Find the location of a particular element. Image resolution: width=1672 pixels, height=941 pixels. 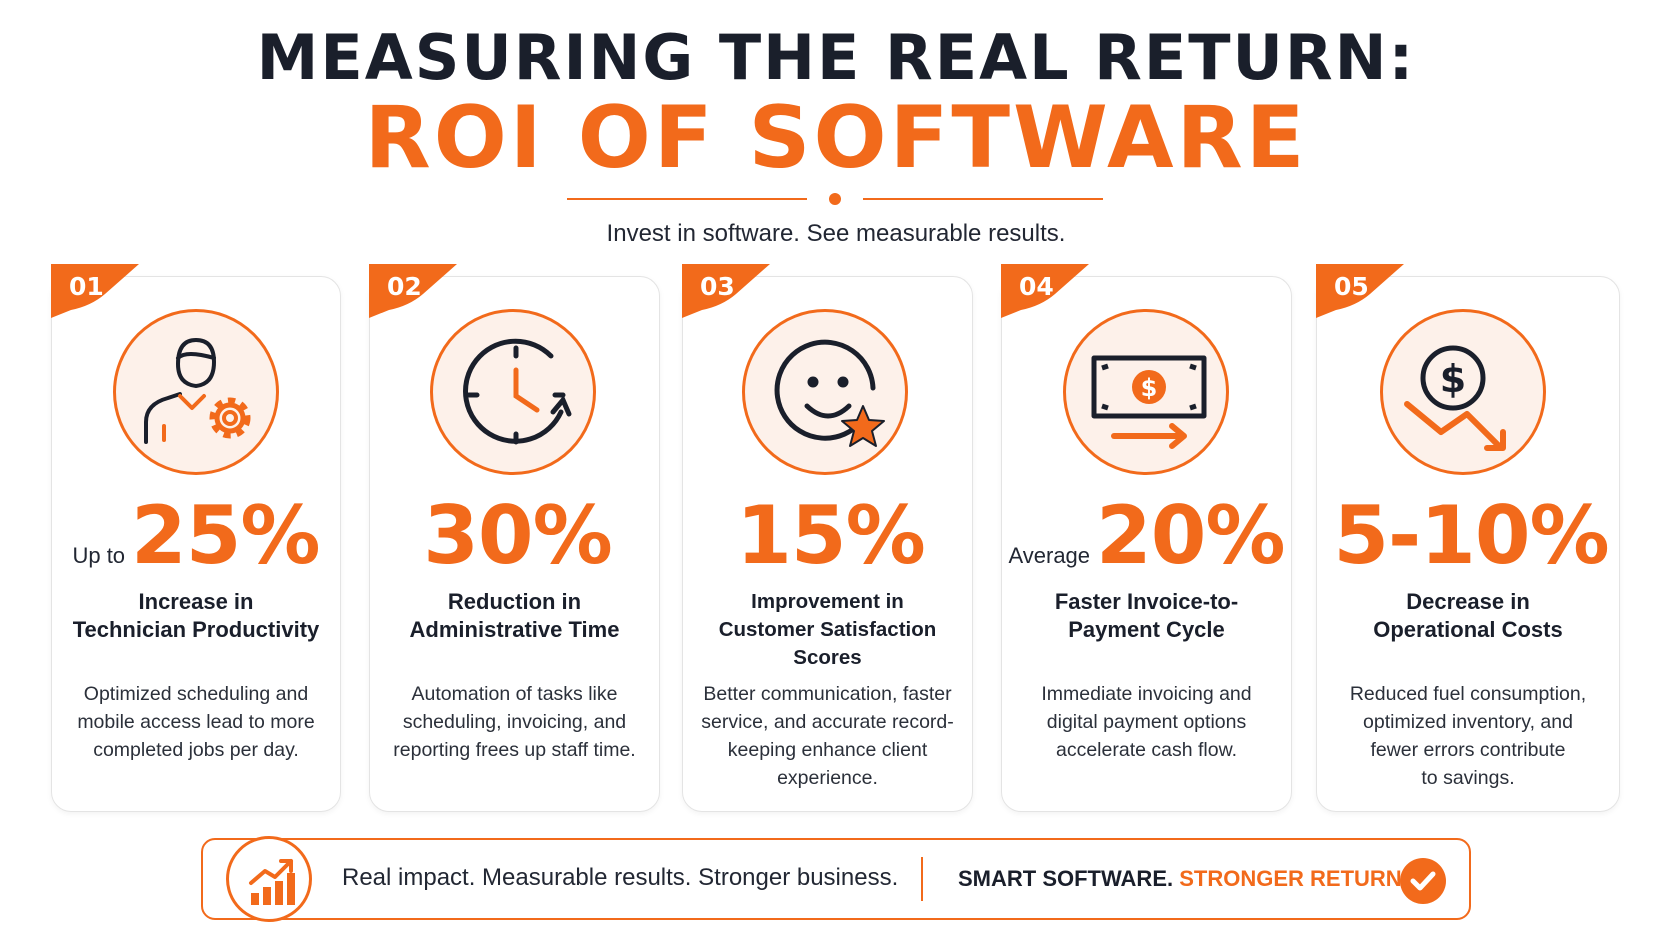

stat-label-line: Payment Cycle is located at coordinates (1146, 629).